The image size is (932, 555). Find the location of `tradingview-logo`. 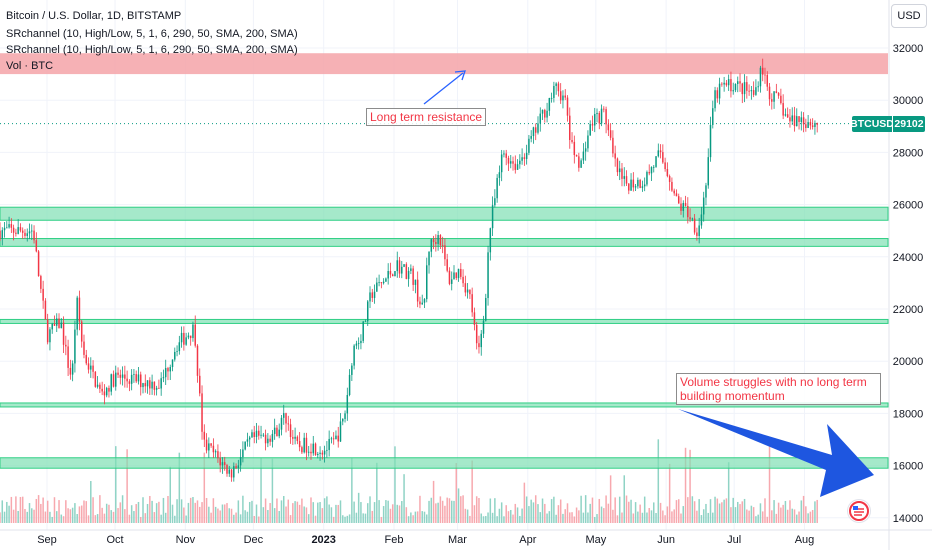

tradingview-logo is located at coordinates (859, 511).